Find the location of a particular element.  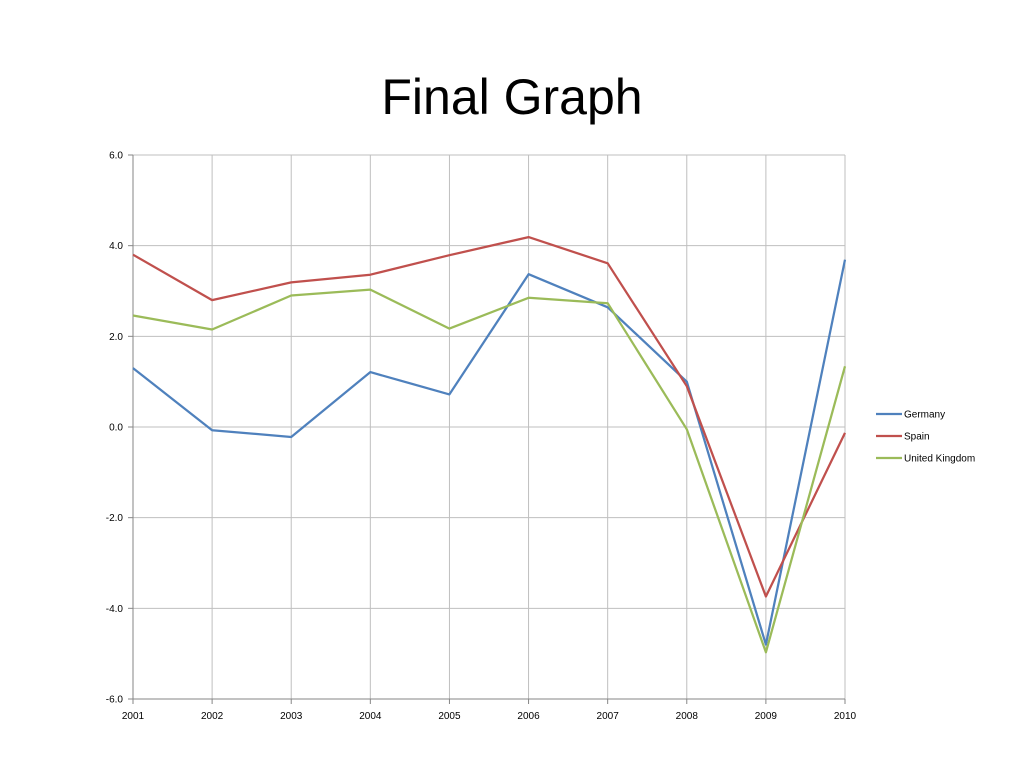

legend-label: Spain is located at coordinates (917, 437).